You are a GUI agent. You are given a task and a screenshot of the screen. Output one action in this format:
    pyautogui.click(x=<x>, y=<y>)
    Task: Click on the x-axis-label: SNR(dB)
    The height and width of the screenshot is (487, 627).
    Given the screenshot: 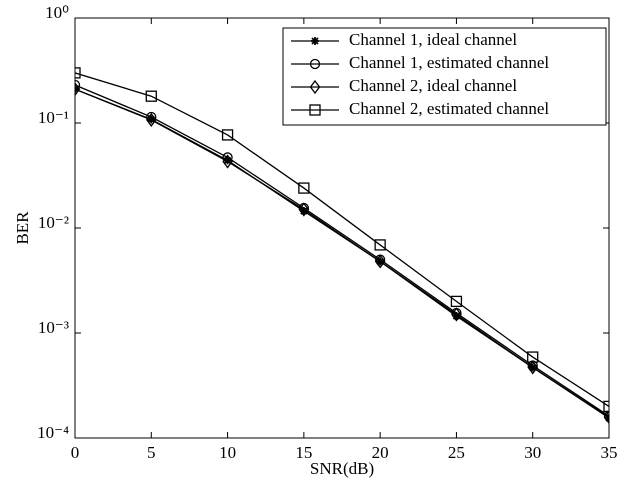 What is the action you would take?
    pyautogui.click(x=342, y=468)
    